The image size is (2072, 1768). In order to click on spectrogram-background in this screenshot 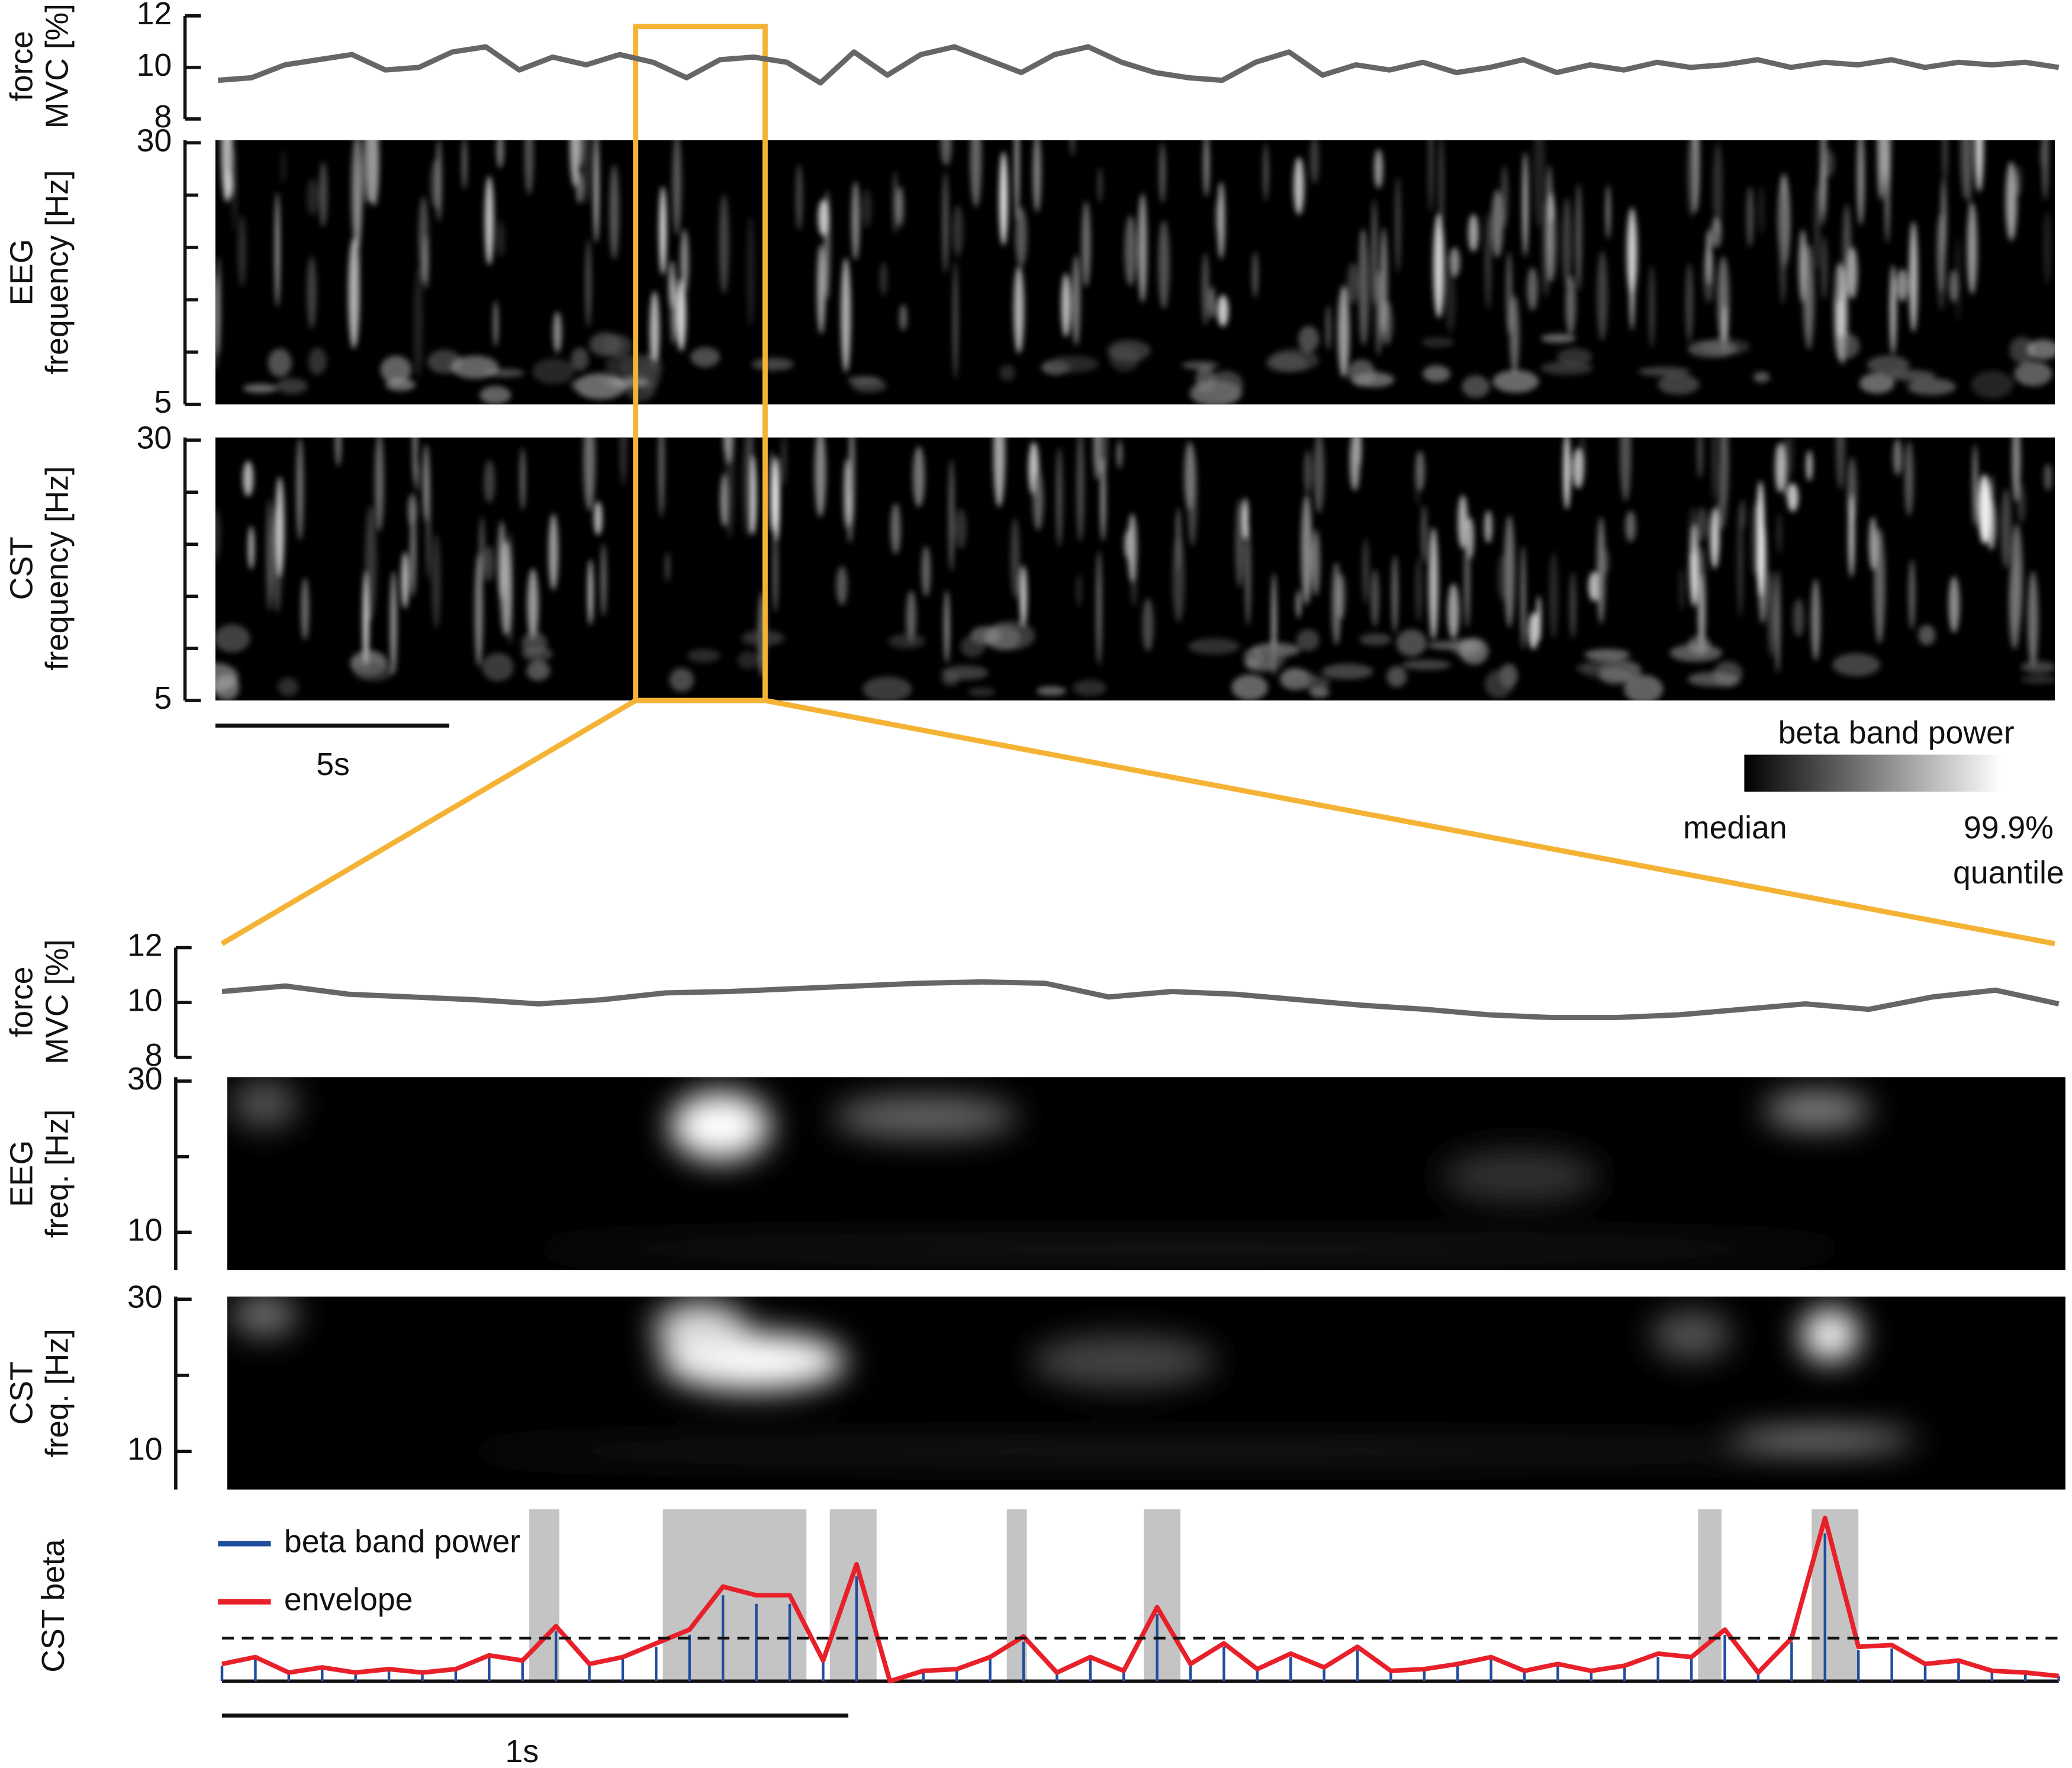, I will do `click(1146, 1393)`.